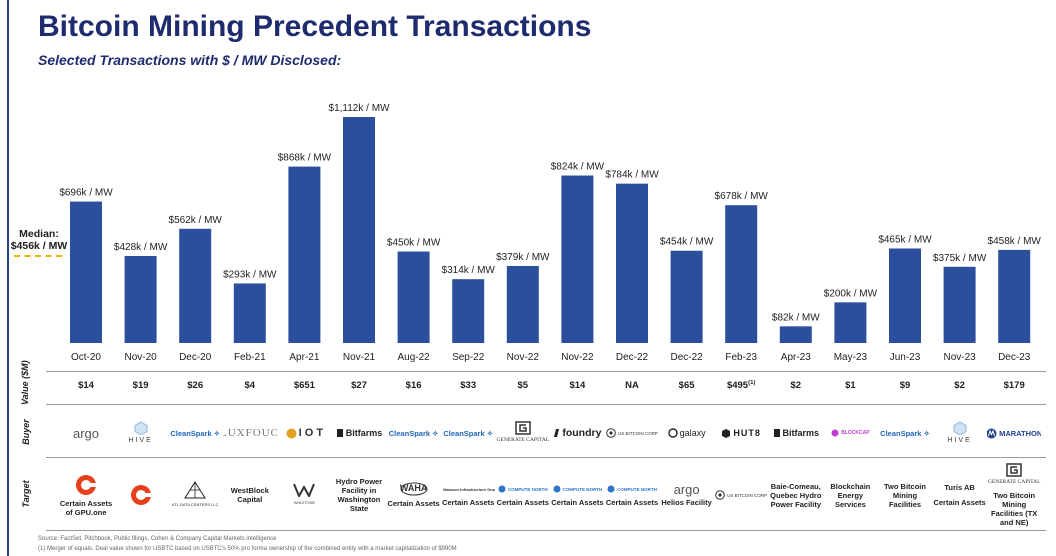 The height and width of the screenshot is (556, 1056). I want to click on buyer-9: foundry, so click(577, 433).